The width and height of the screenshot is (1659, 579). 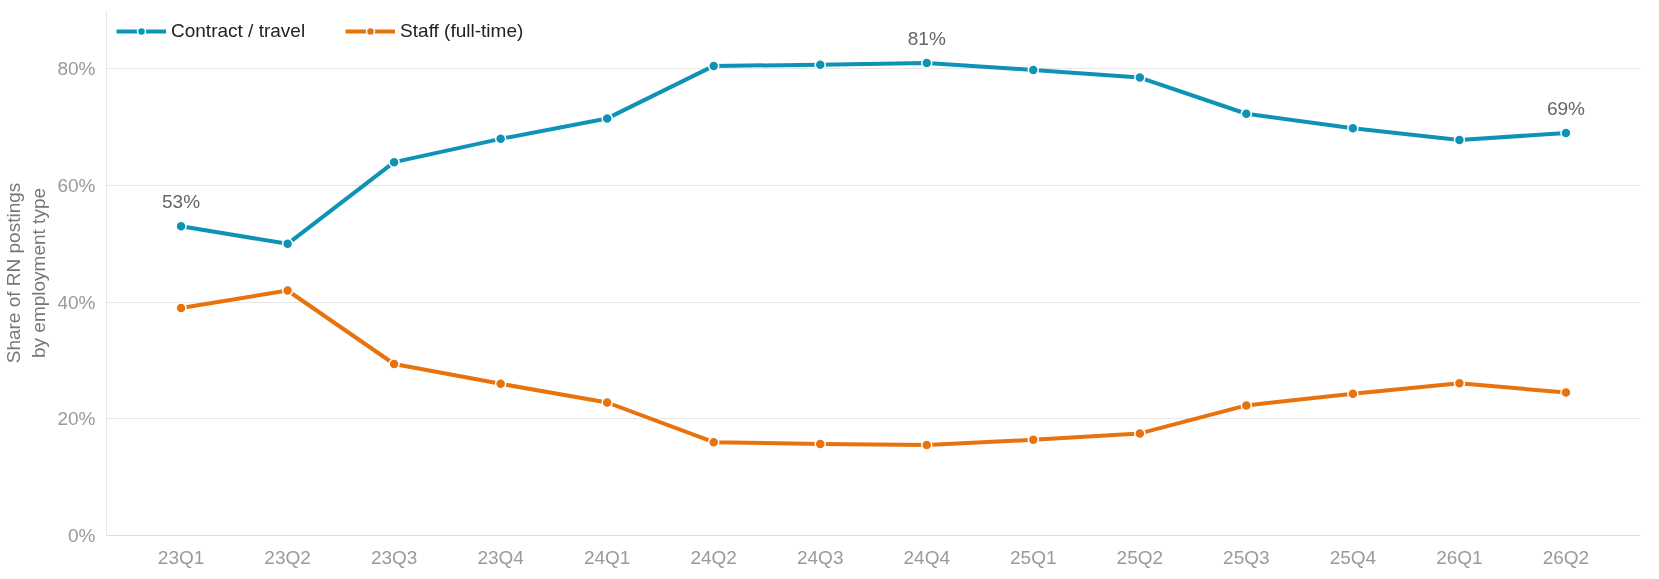 What do you see at coordinates (1140, 557) in the screenshot?
I see `x-tick-label: 25Q2` at bounding box center [1140, 557].